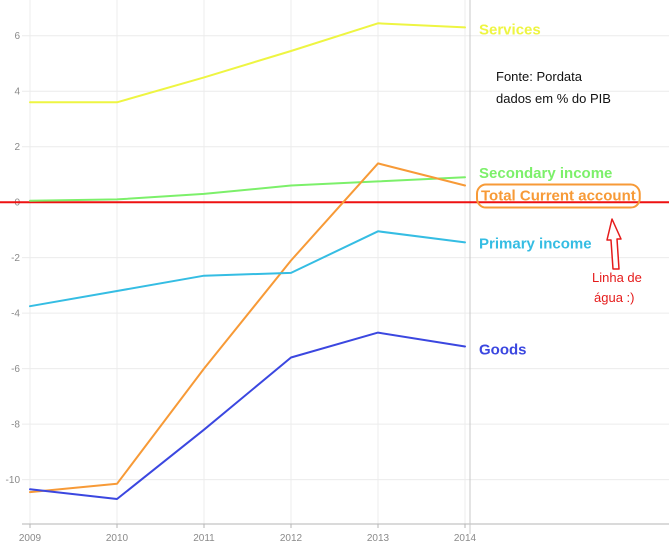 The image size is (669, 546). I want to click on callout-arrow, so click(614, 244).